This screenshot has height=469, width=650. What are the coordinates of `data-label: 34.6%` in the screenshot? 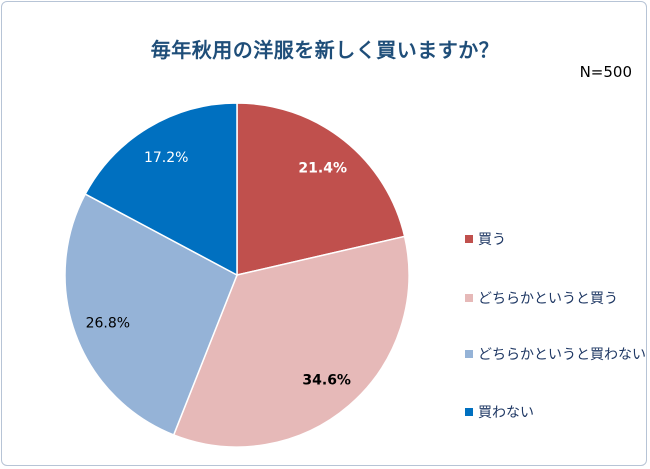 It's located at (326, 380).